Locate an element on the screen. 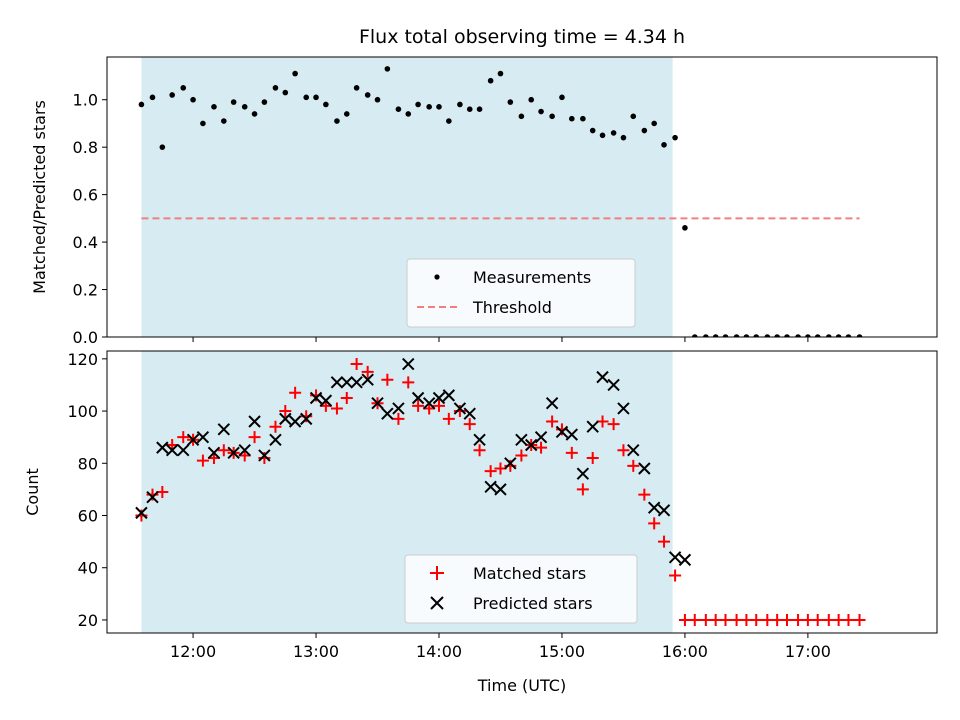 This screenshot has height=720, width=960. chart-title: Flux total observing time = 4.34 h is located at coordinates (522, 37).